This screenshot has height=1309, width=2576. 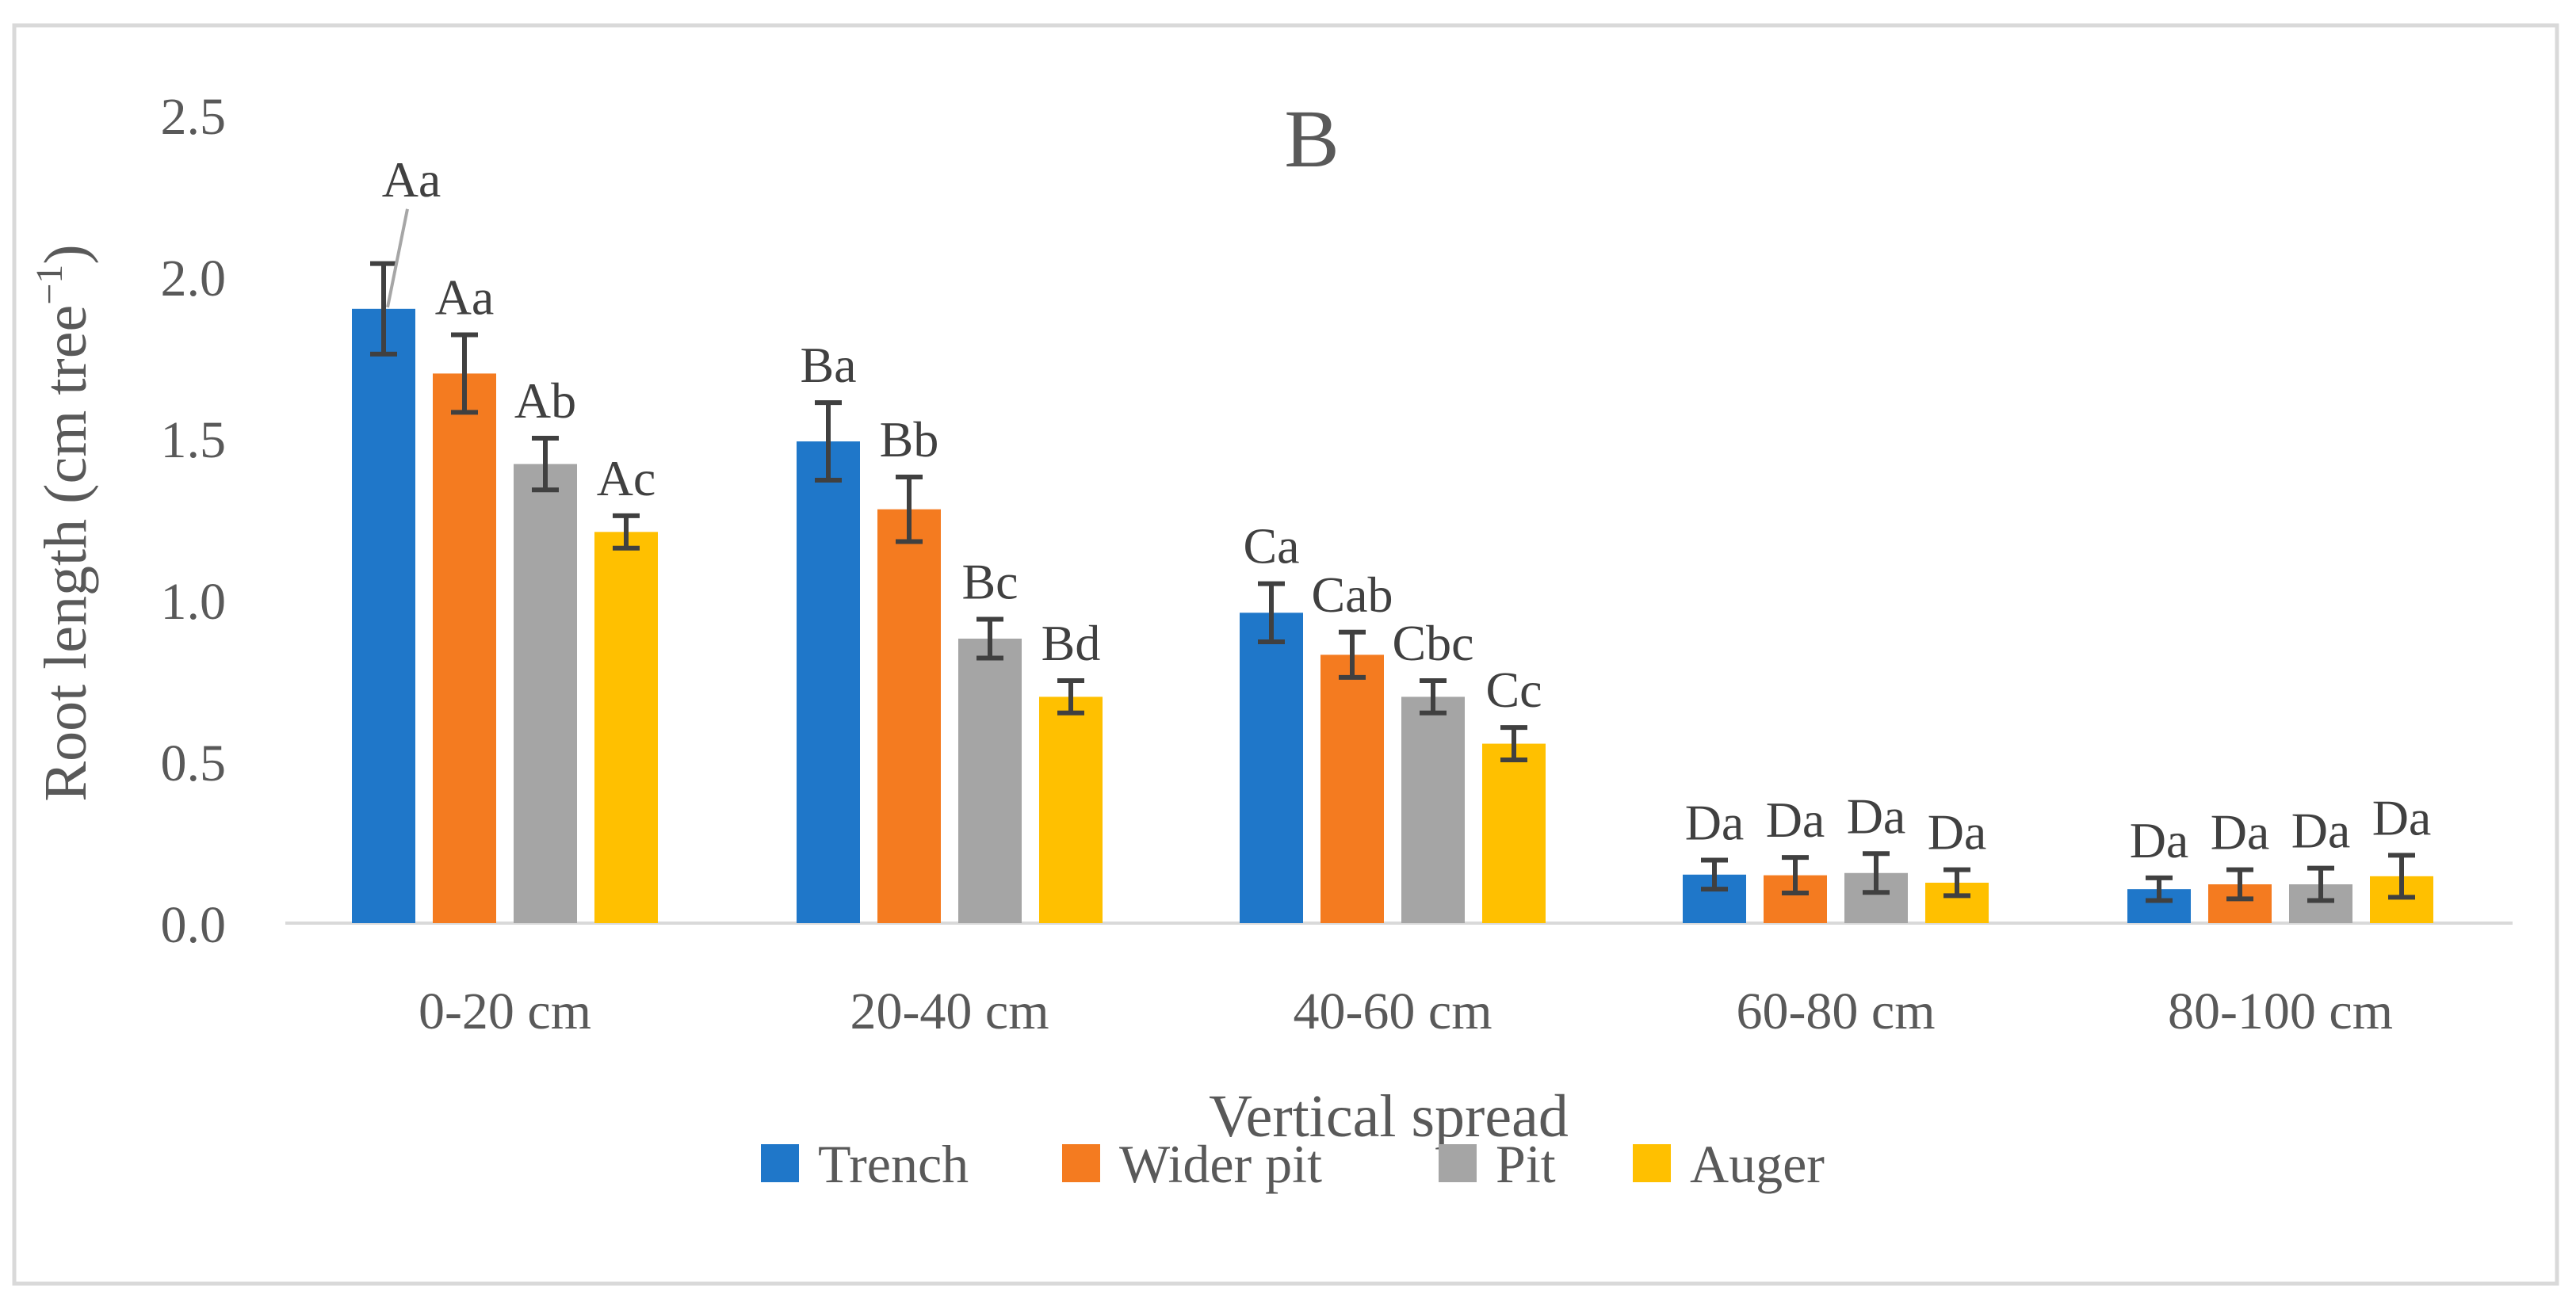 I want to click on legend: Trench Wider pit Pit Auger, so click(x=1293, y=1164).